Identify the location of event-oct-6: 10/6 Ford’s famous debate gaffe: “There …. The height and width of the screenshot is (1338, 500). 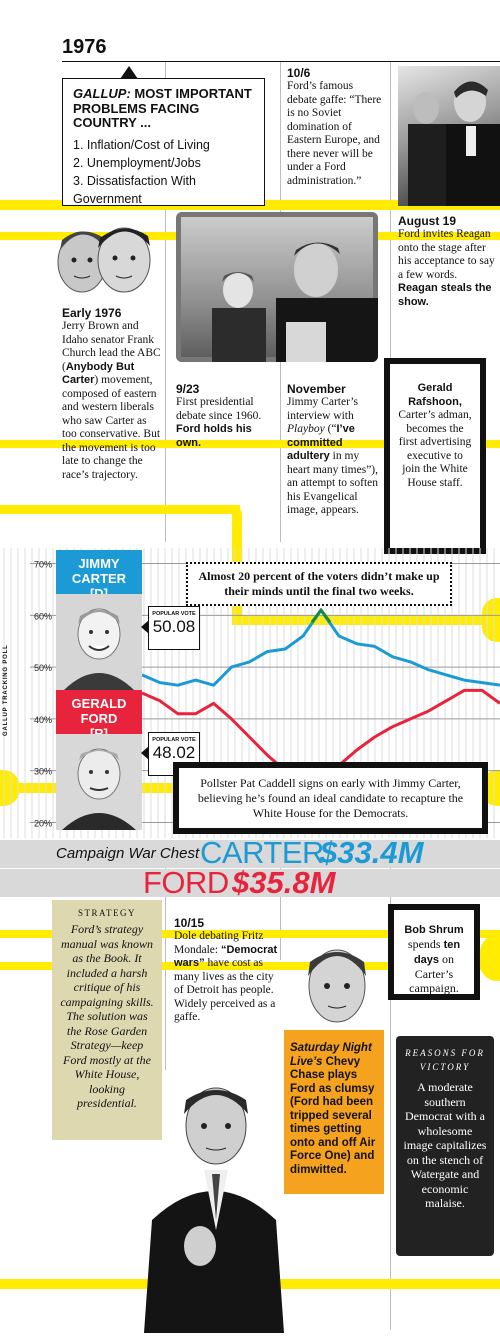
(336, 127).